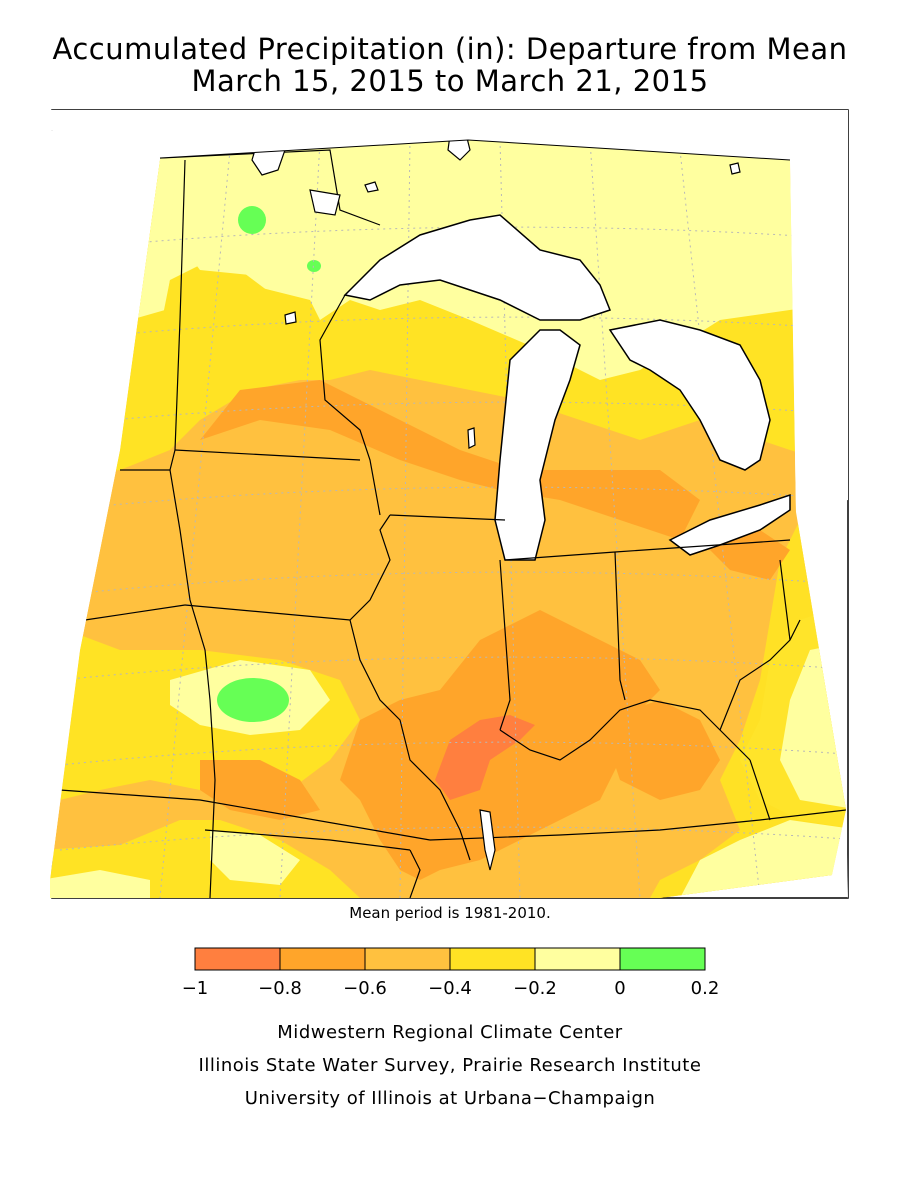 Image resolution: width=900 pixels, height=1200 pixels. What do you see at coordinates (689, 395) in the screenshot?
I see `lake-huron` at bounding box center [689, 395].